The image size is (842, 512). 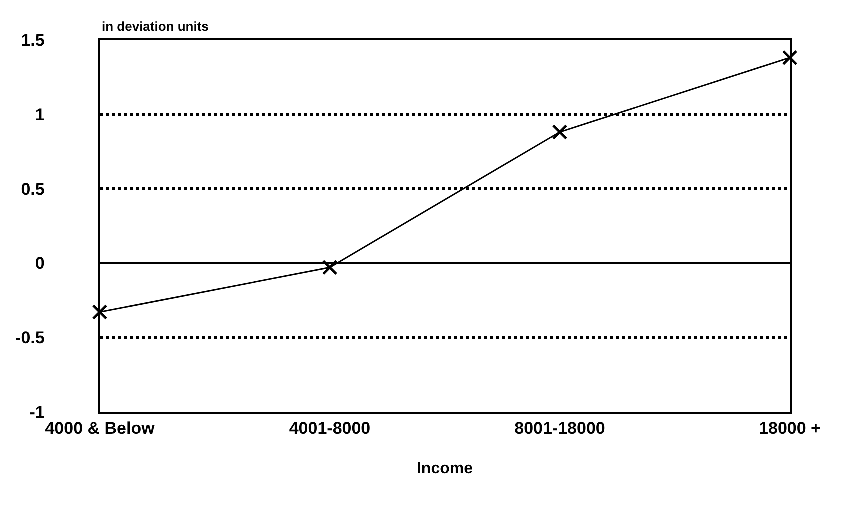 What do you see at coordinates (330, 428) in the screenshot?
I see `x-tick-label: 4001-8000` at bounding box center [330, 428].